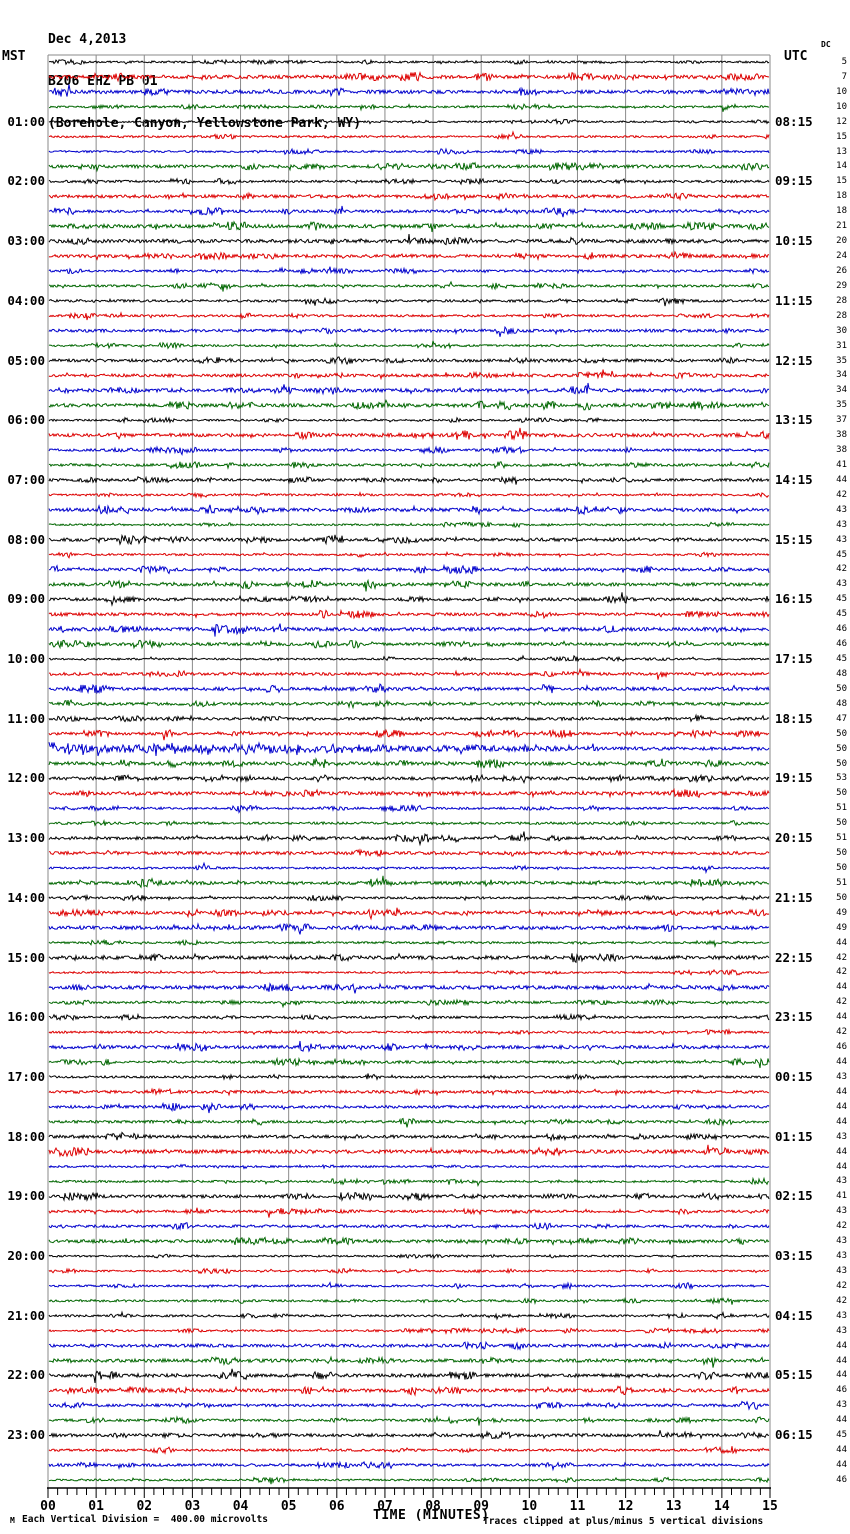  What do you see at coordinates (794, 838) in the screenshot?
I see `utc-time-label: 20:15` at bounding box center [794, 838].